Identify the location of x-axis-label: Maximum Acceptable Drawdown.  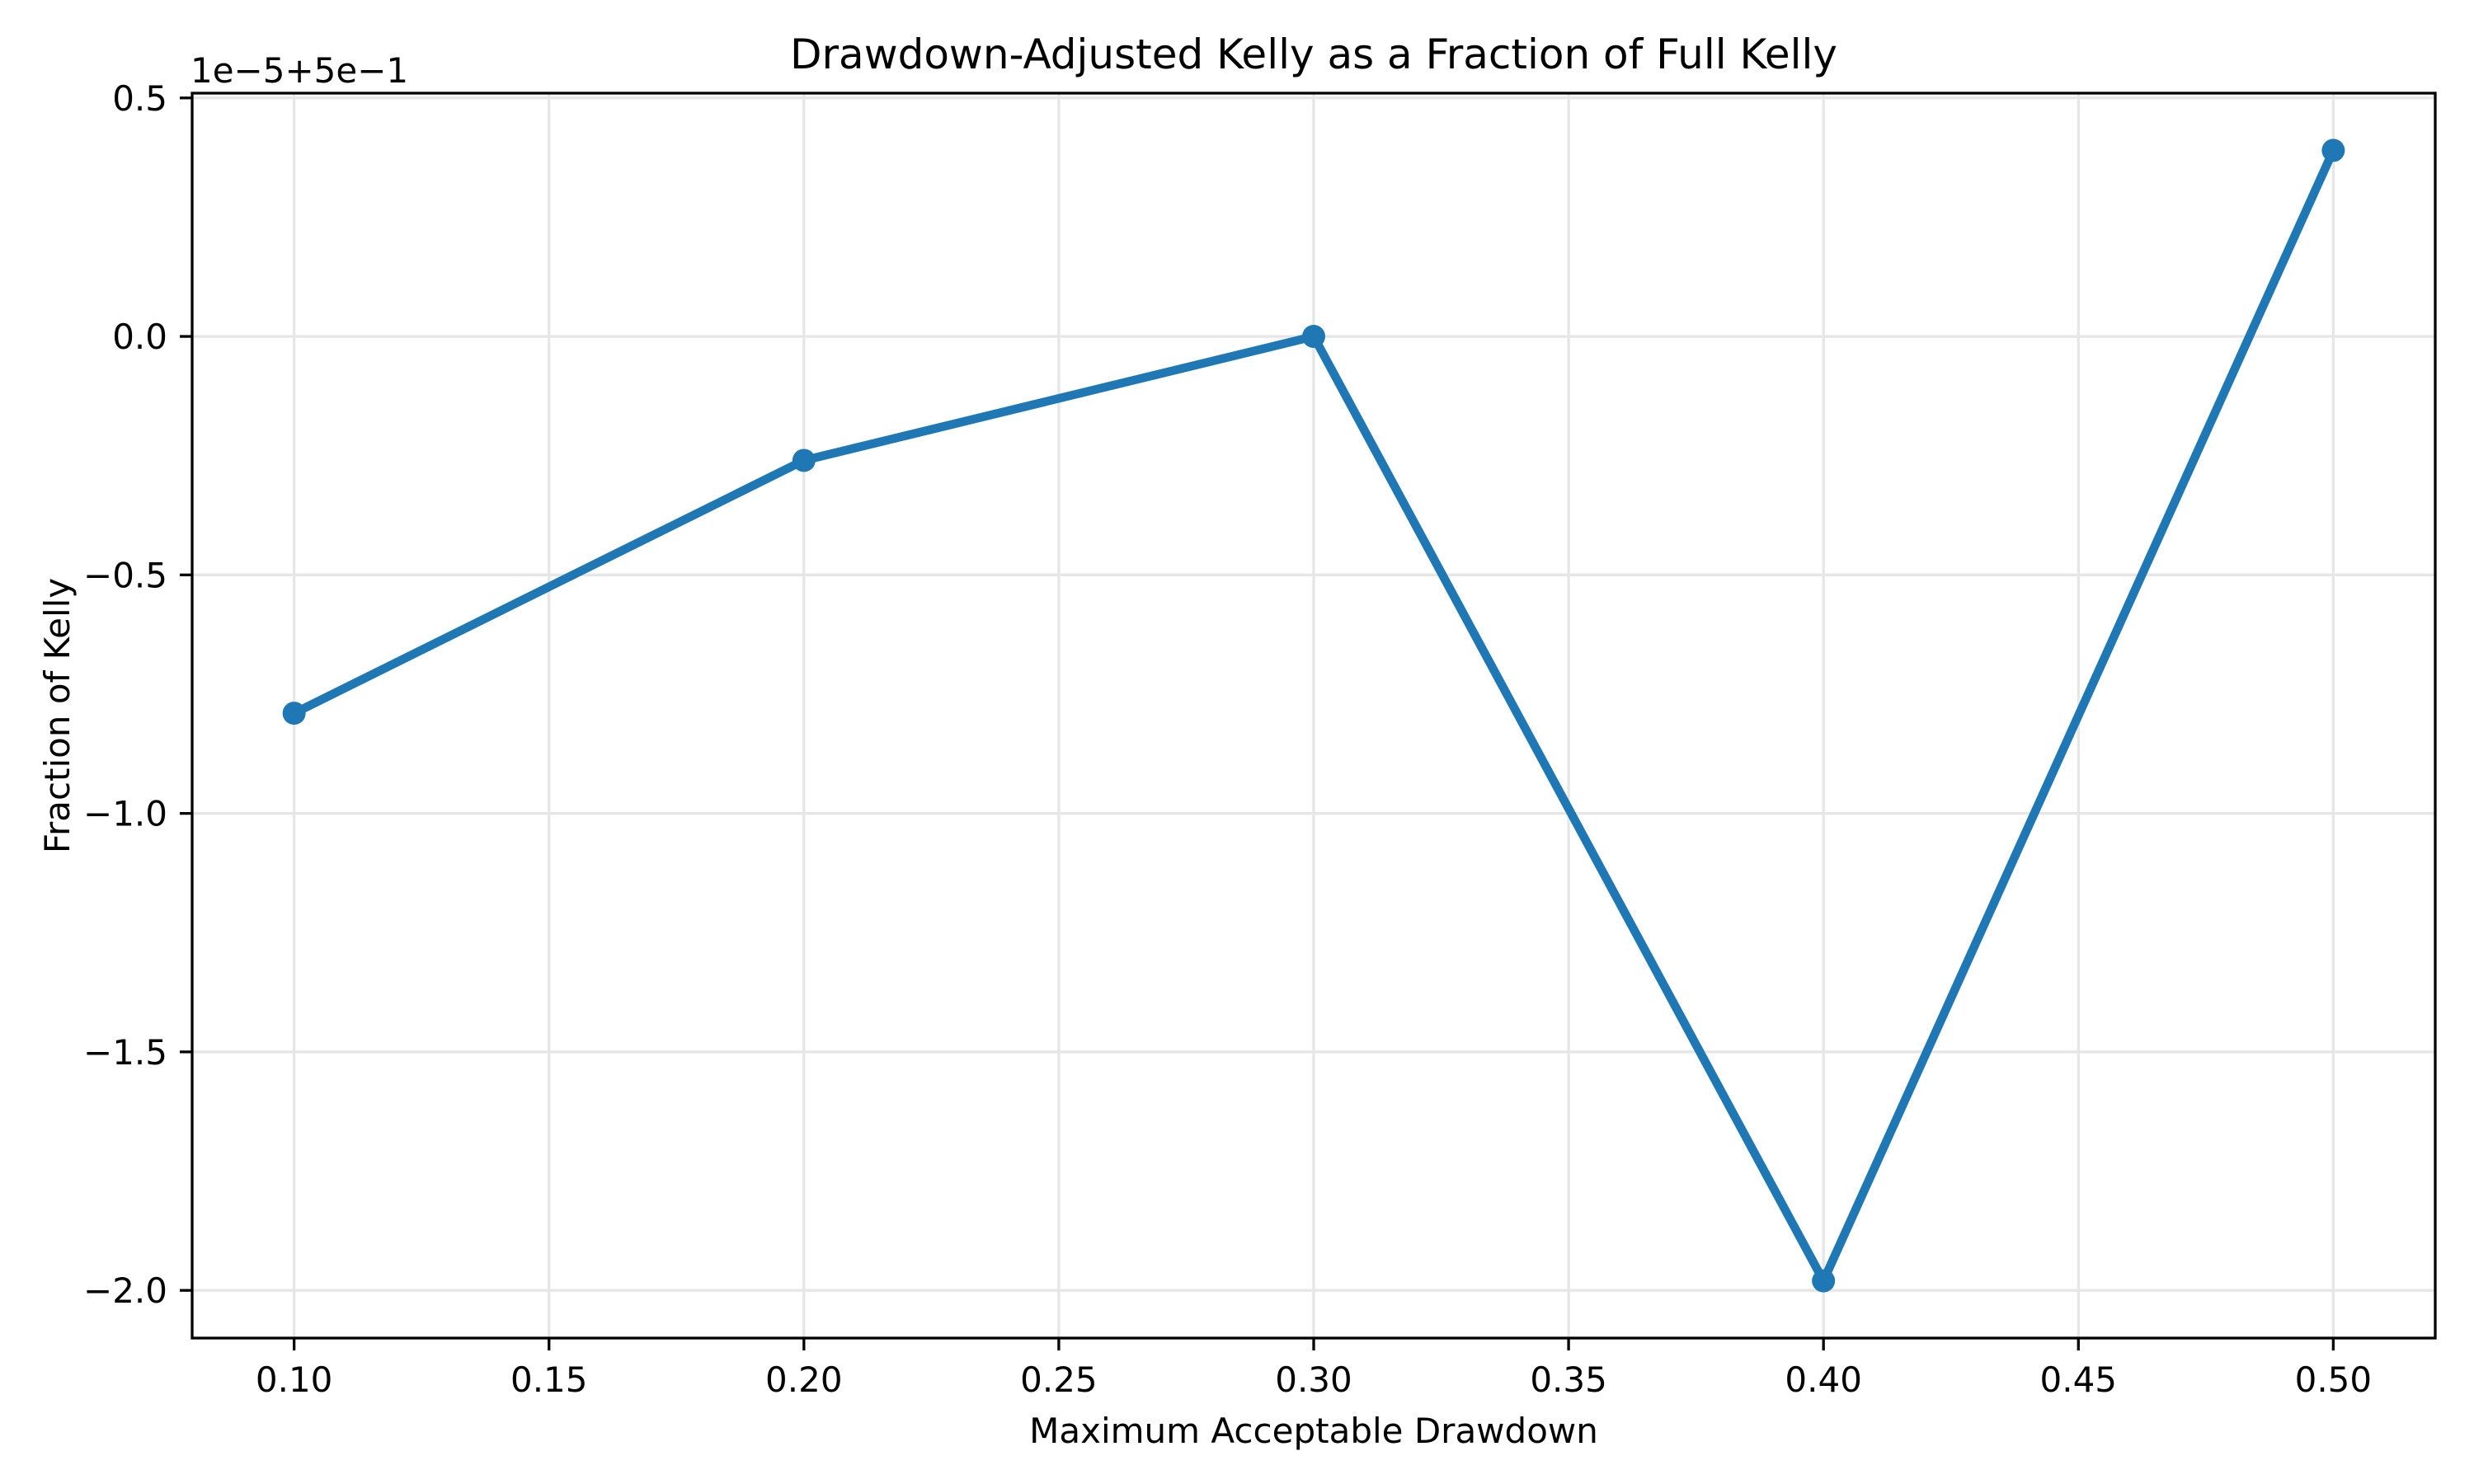
(1313, 1431).